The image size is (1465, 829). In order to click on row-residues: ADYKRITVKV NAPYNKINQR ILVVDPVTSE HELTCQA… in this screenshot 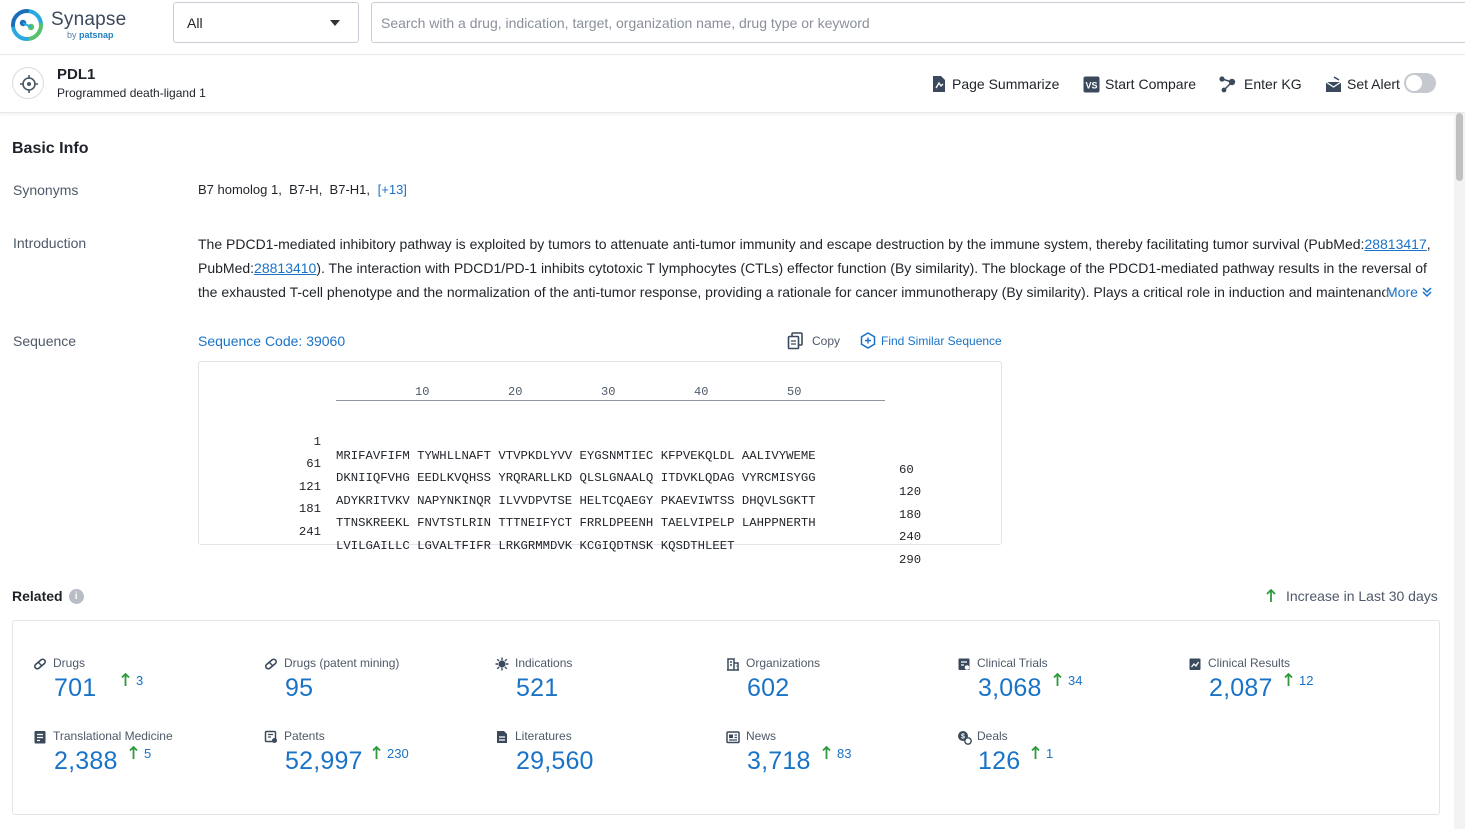, I will do `click(576, 501)`.